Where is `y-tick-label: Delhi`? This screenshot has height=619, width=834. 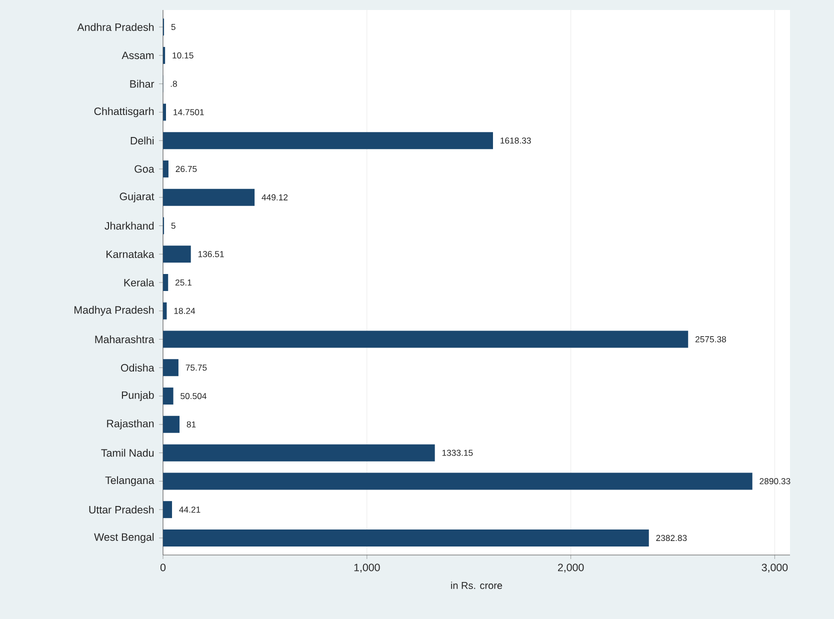 y-tick-label: Delhi is located at coordinates (142, 140).